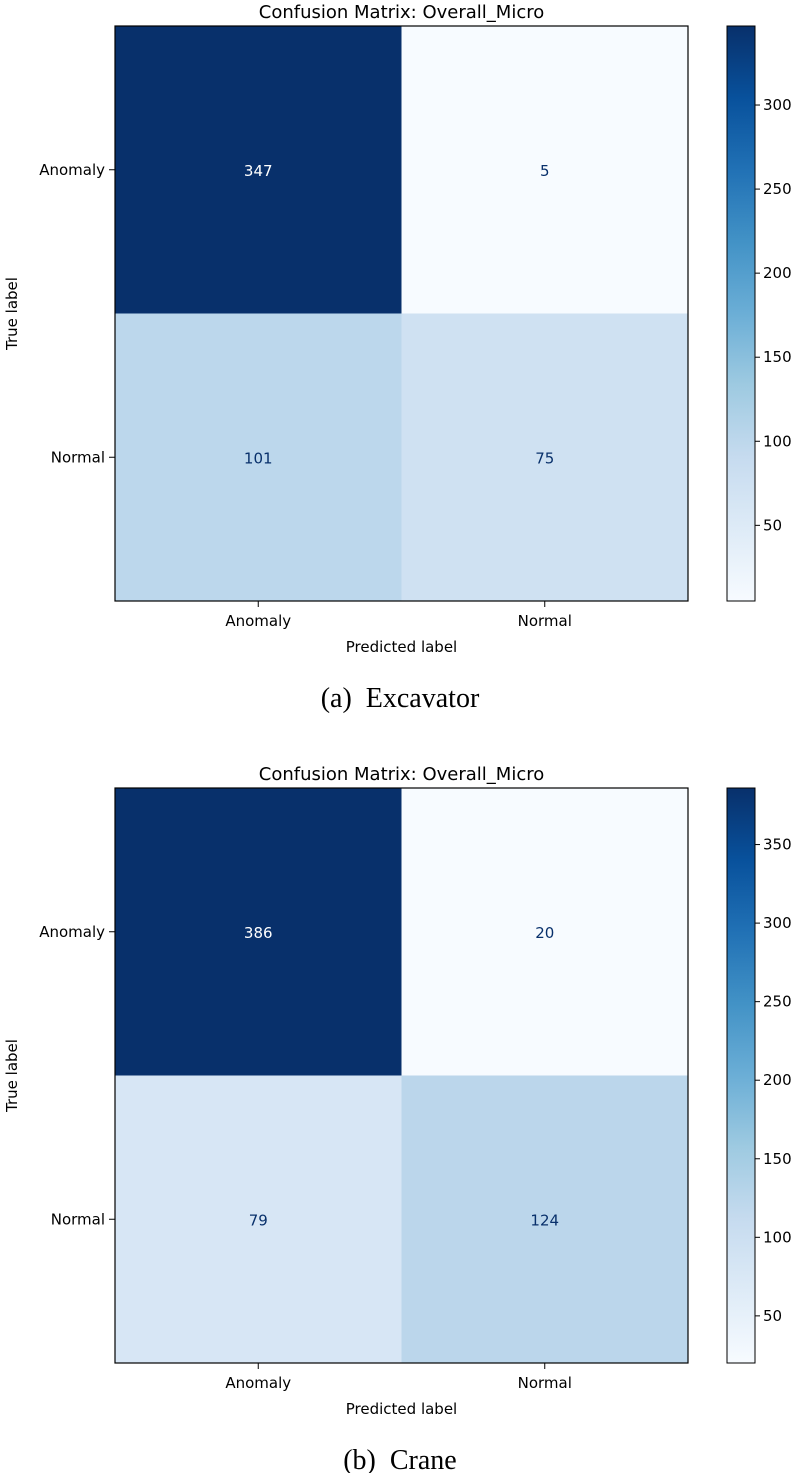 The height and width of the screenshot is (1473, 800). I want to click on cell-value-label: 5, so click(545, 171).